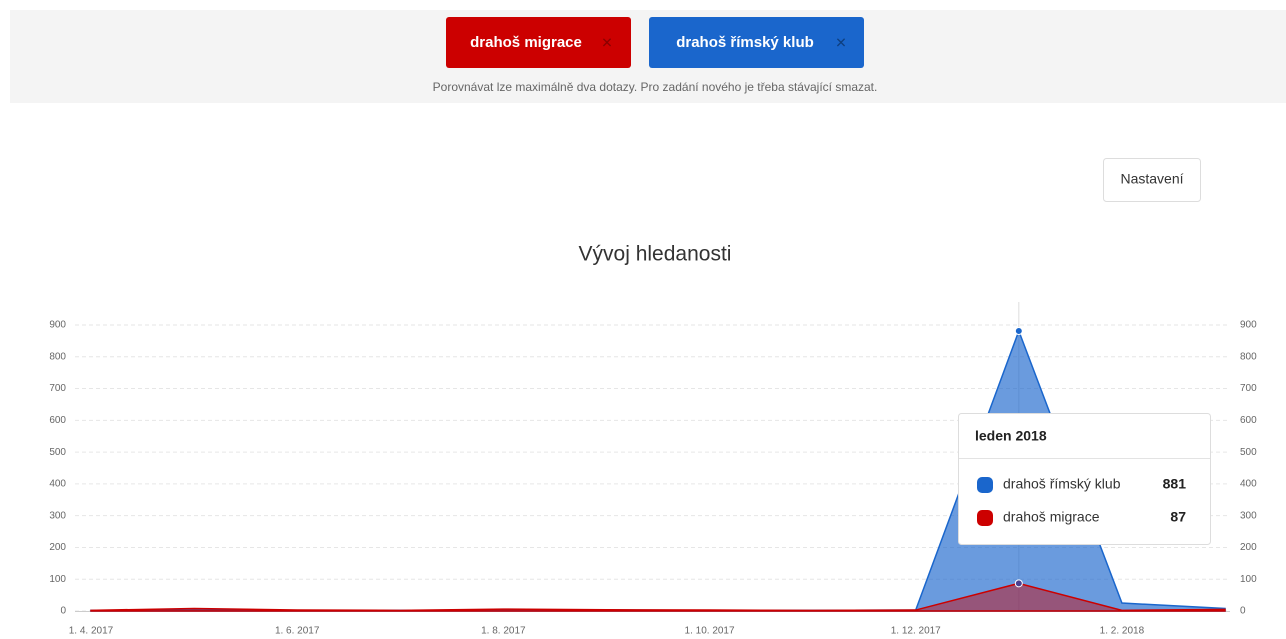  Describe the element at coordinates (745, 42) in the screenshot. I see `chip-label: drahoš římský klub` at that location.